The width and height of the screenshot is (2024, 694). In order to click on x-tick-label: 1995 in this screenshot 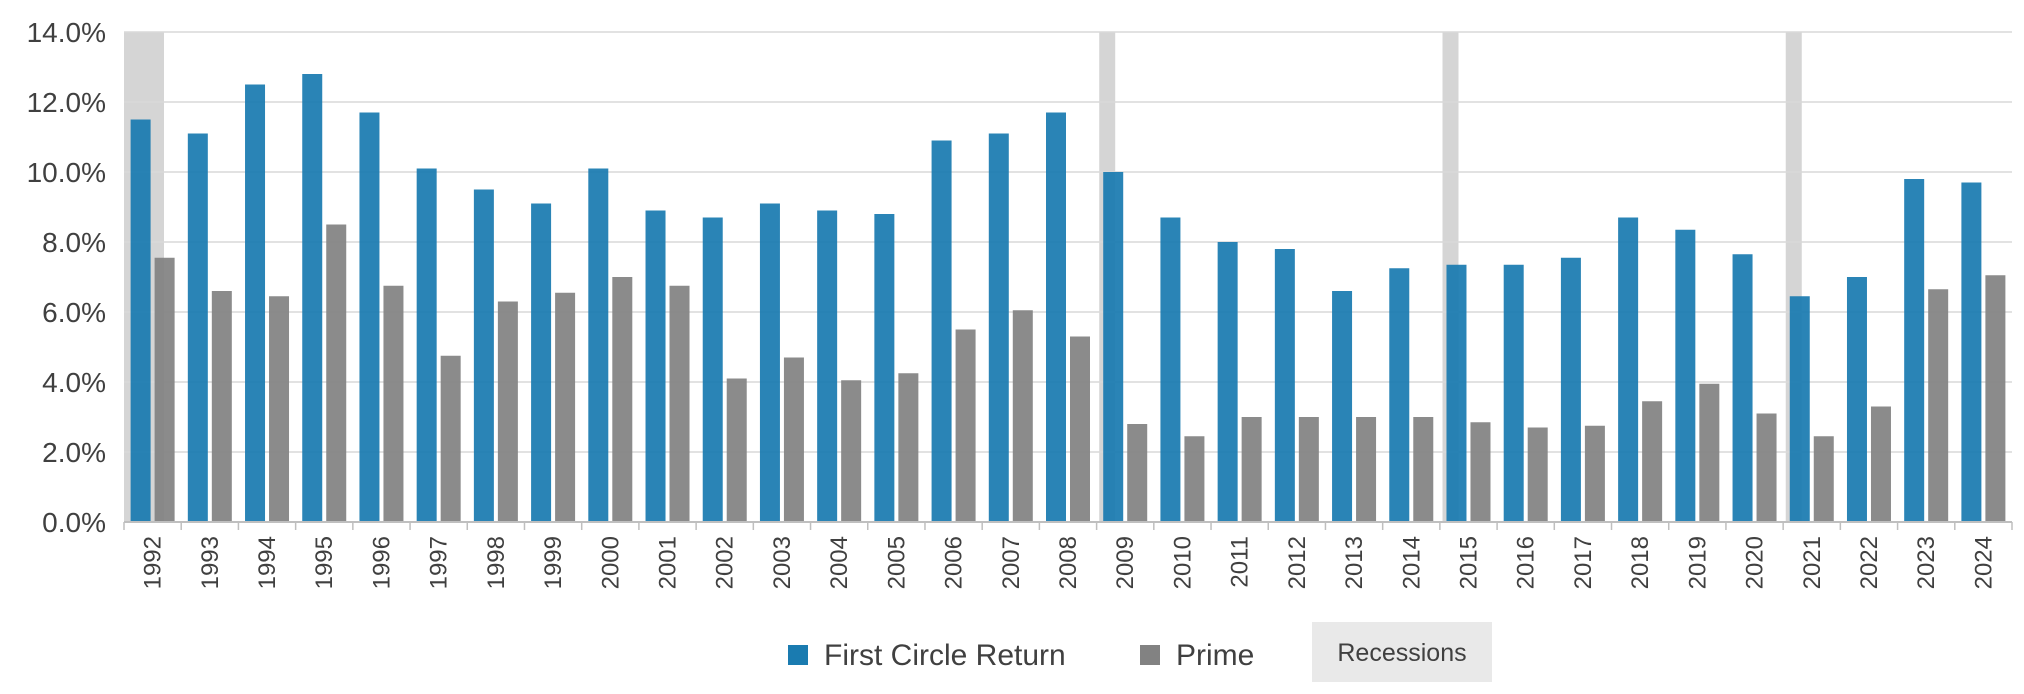, I will do `click(324, 562)`.